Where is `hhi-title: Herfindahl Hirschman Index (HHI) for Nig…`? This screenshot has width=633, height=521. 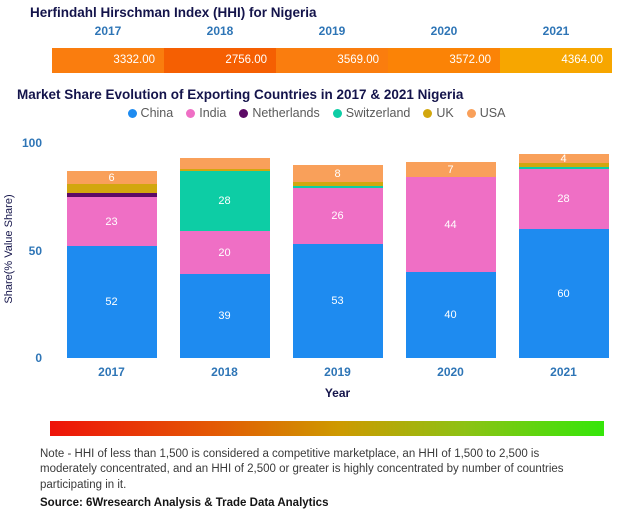
hhi-title: Herfindahl Hirschman Index (HHI) for Nig… is located at coordinates (173, 12).